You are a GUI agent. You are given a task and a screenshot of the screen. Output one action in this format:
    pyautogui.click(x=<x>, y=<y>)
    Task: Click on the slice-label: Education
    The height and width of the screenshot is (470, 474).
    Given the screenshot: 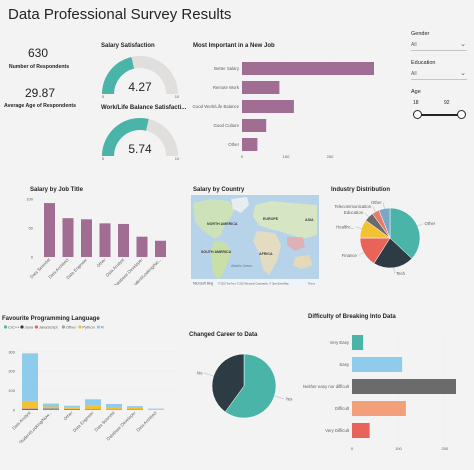 What is the action you would take?
    pyautogui.click(x=354, y=212)
    